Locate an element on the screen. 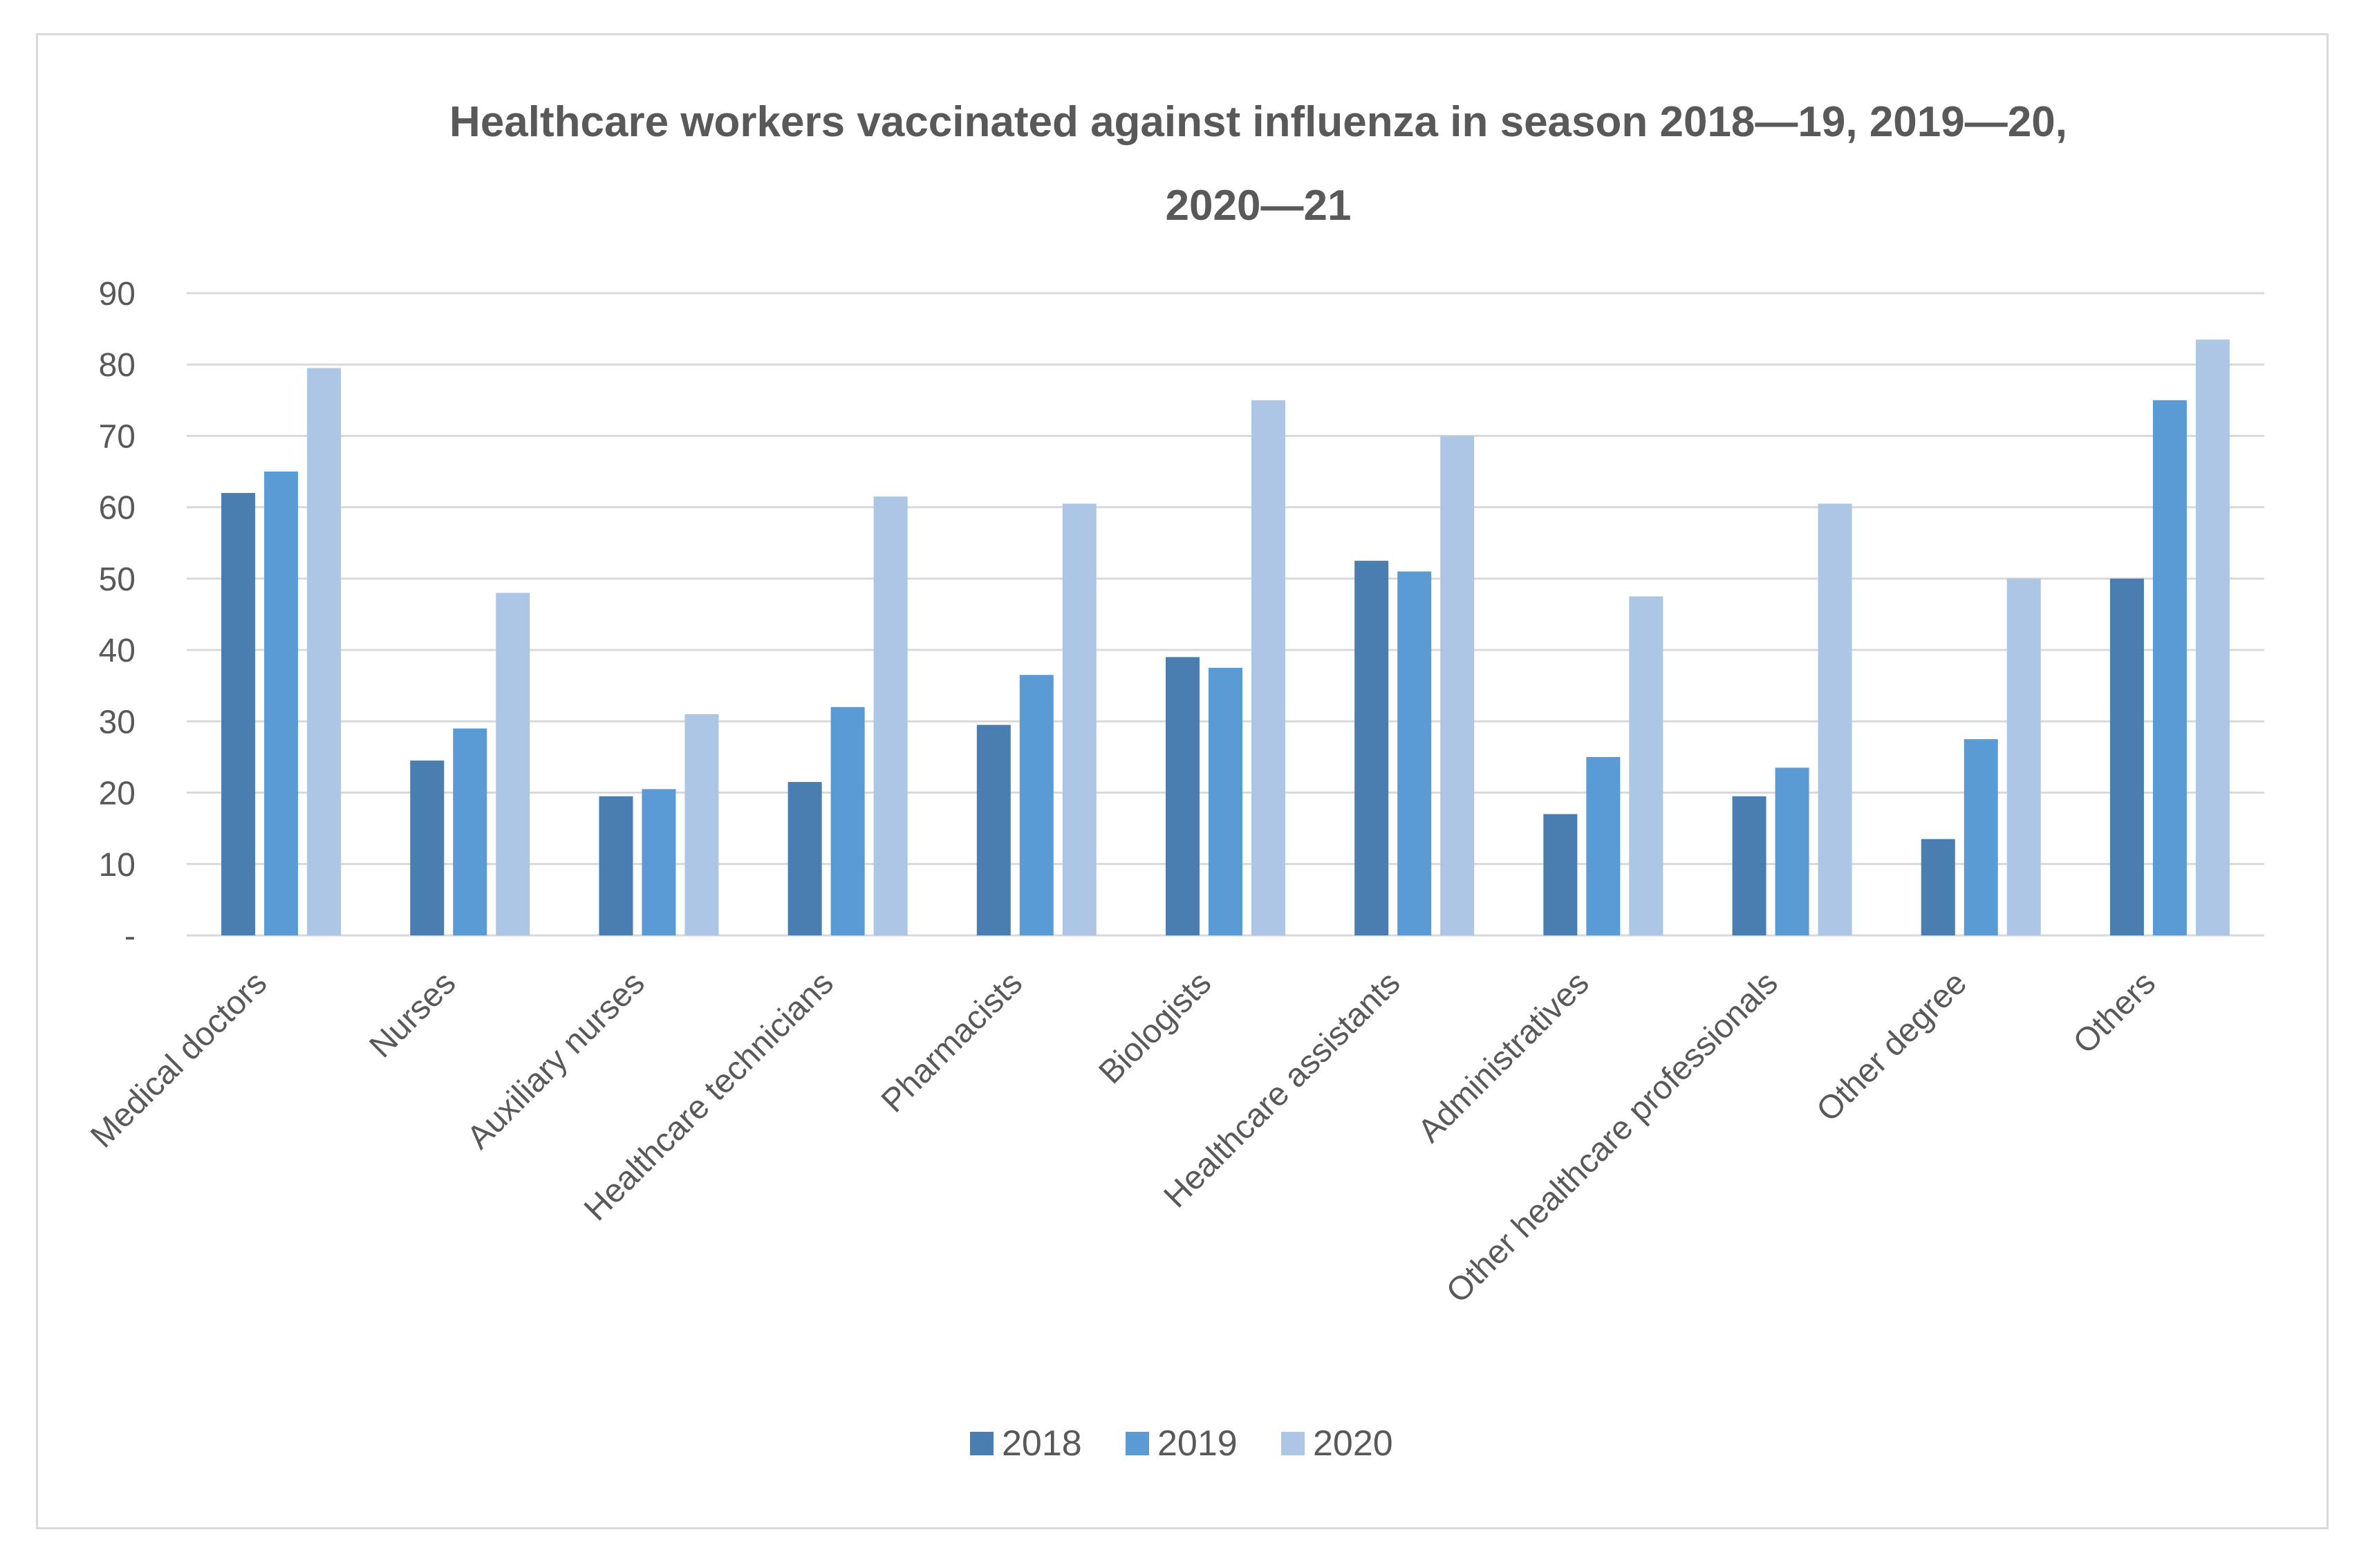  y-tick-label: 20 is located at coordinates (118, 794).